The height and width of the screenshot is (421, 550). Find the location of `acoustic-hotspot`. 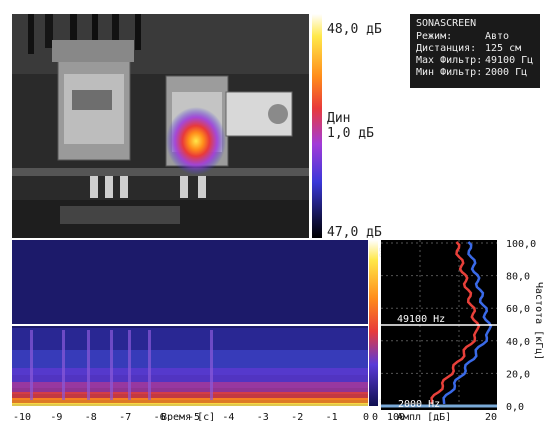

acoustic-hotspot is located at coordinates (196, 141).